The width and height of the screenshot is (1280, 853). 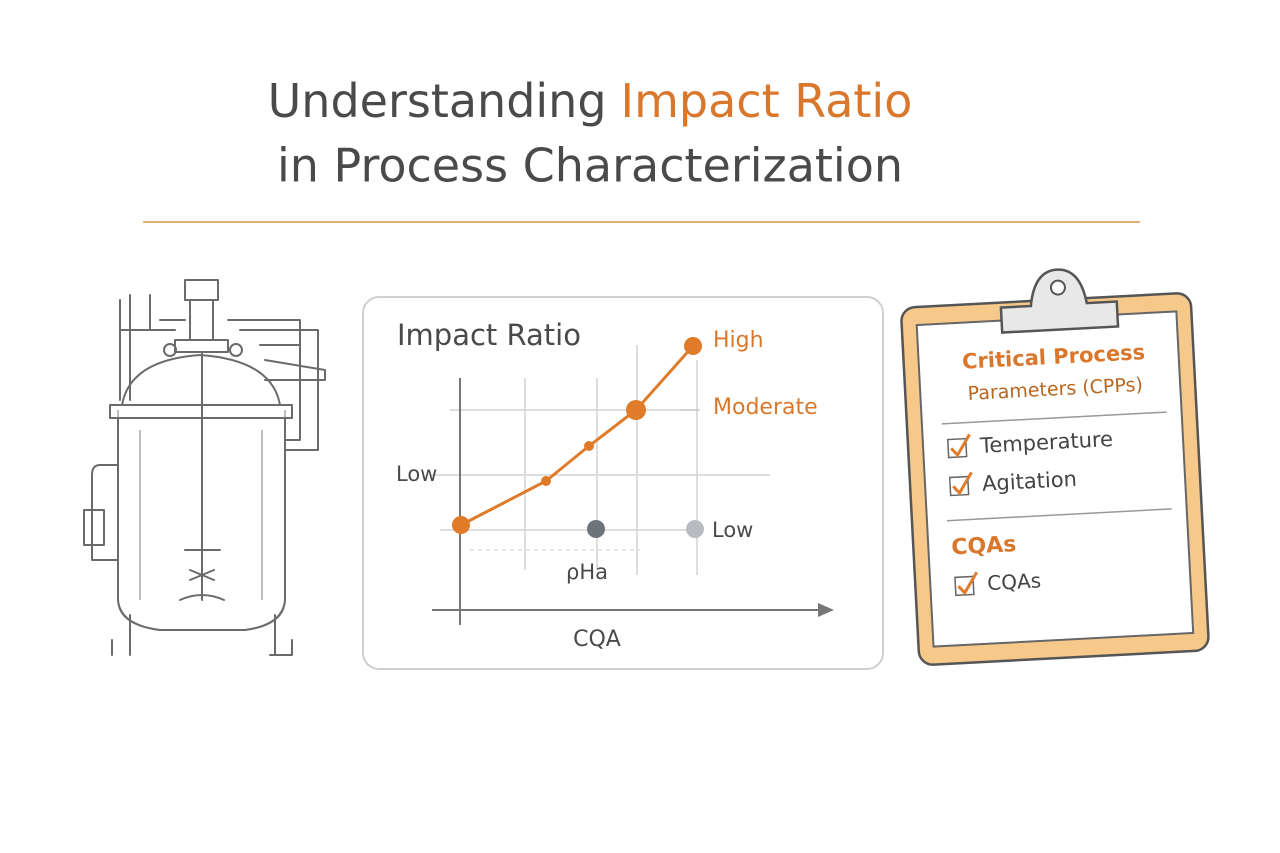 What do you see at coordinates (738, 340) in the screenshot?
I see `label-high: High` at bounding box center [738, 340].